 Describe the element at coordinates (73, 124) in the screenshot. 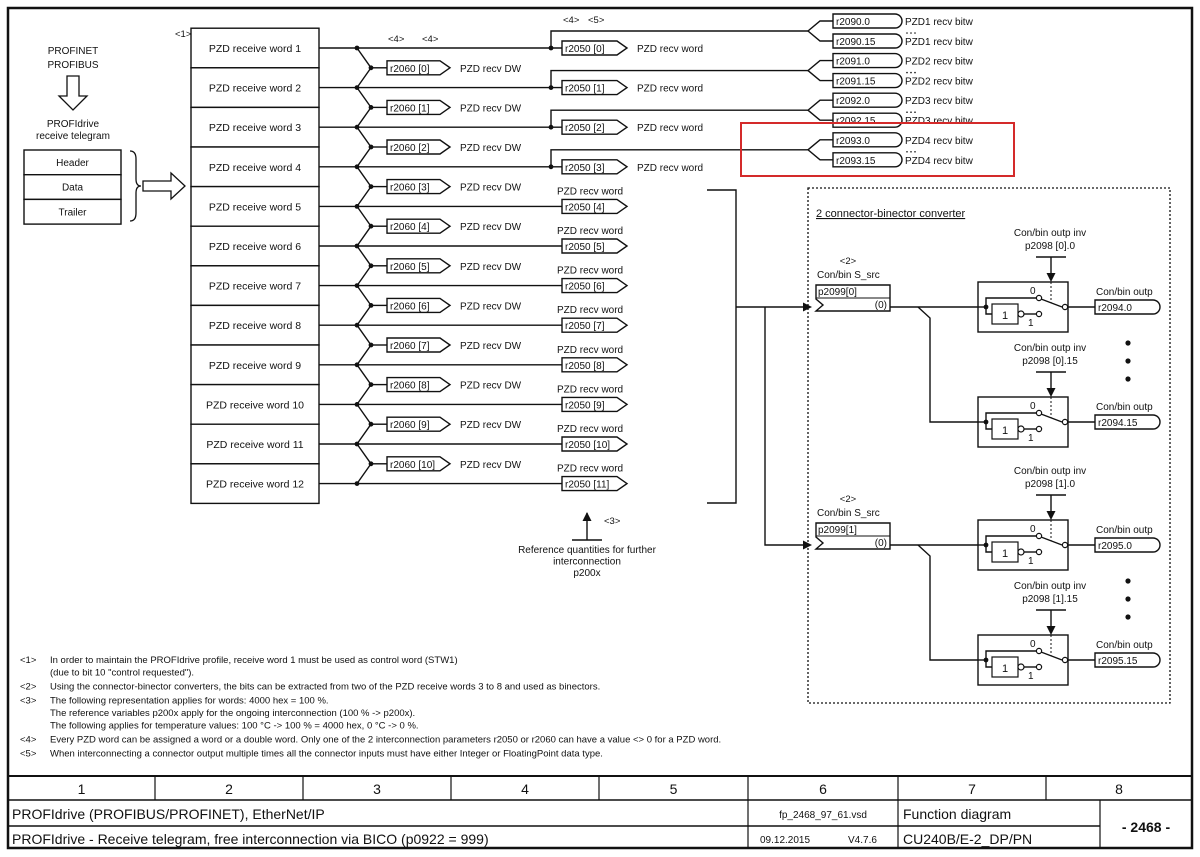

I see `telegram-title: PROFIdrive` at that location.